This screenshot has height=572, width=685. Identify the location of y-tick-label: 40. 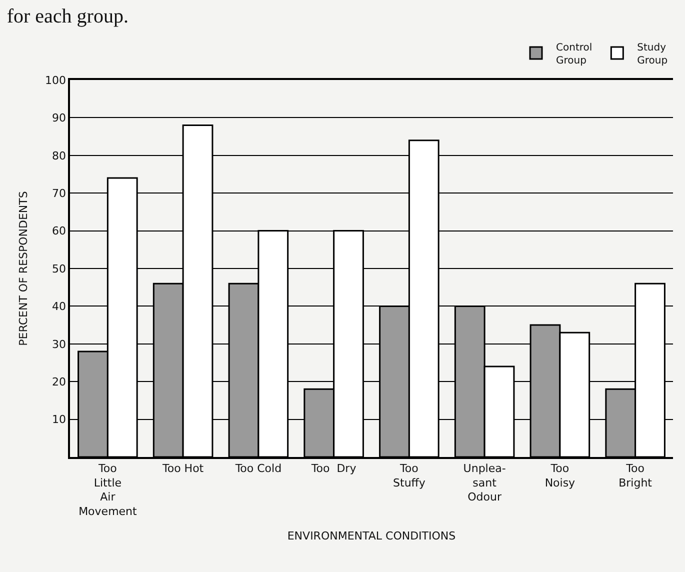
(59, 307).